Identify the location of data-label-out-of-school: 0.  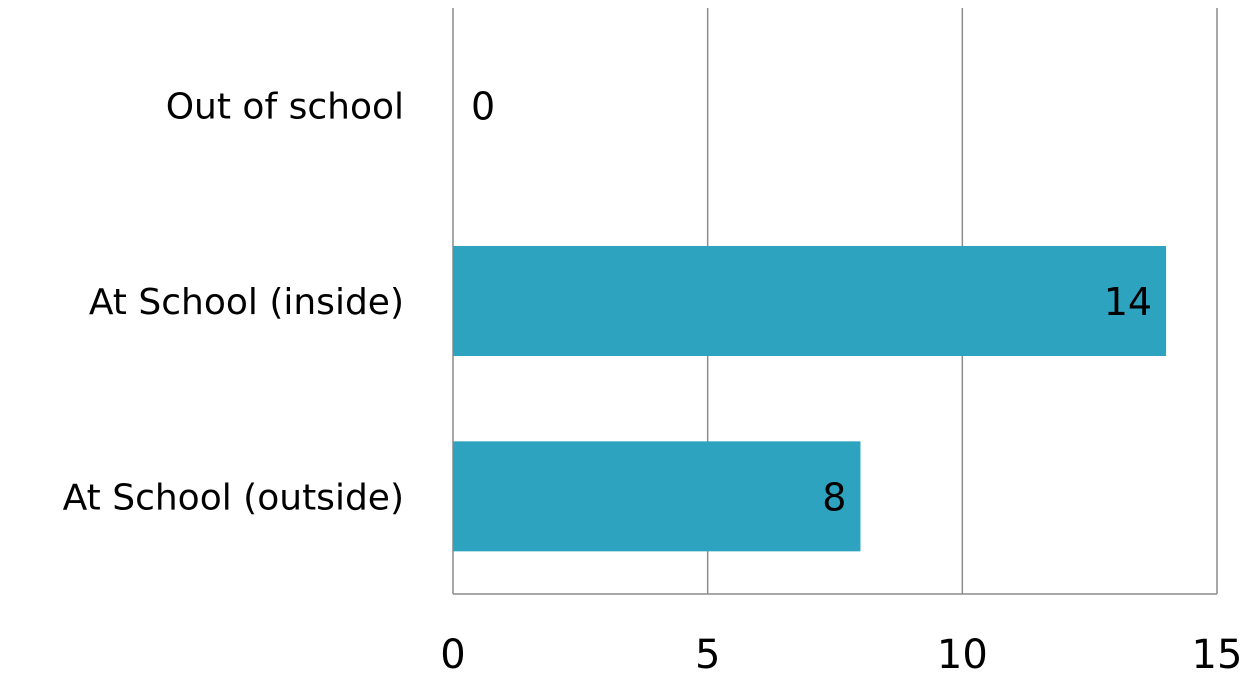
(483, 107).